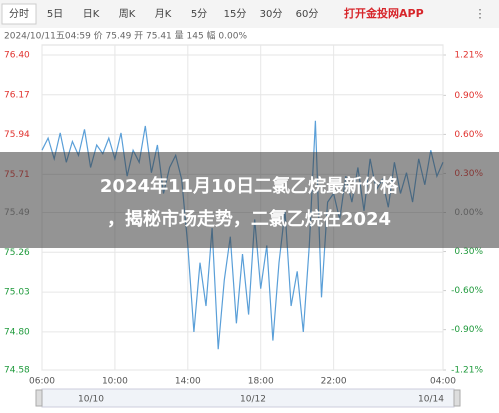 This screenshot has height=413, width=499. I want to click on y2-tick-label: -0.60%, so click(467, 291).